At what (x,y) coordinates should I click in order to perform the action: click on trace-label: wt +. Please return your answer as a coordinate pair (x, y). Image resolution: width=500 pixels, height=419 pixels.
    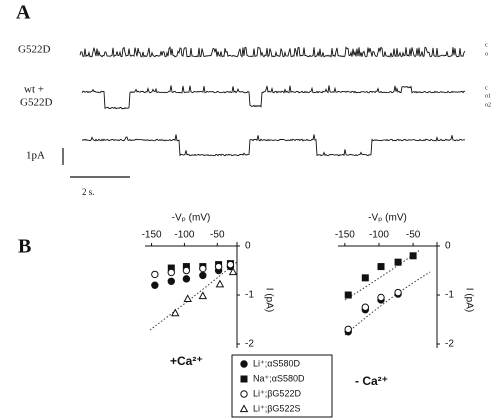
    Looking at the image, I should click on (34, 90).